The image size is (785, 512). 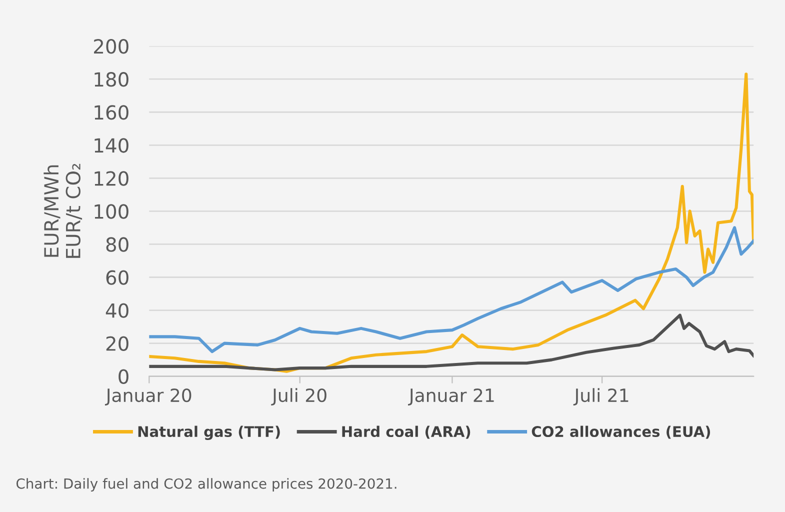 I want to click on x-tick-label: Juli 20, so click(x=298, y=397).